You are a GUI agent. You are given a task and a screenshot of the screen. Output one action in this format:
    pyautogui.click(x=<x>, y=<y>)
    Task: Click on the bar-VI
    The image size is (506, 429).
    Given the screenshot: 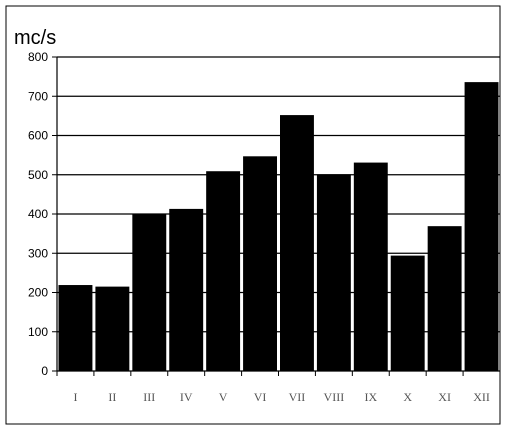 What is the action you would take?
    pyautogui.click(x=260, y=263)
    